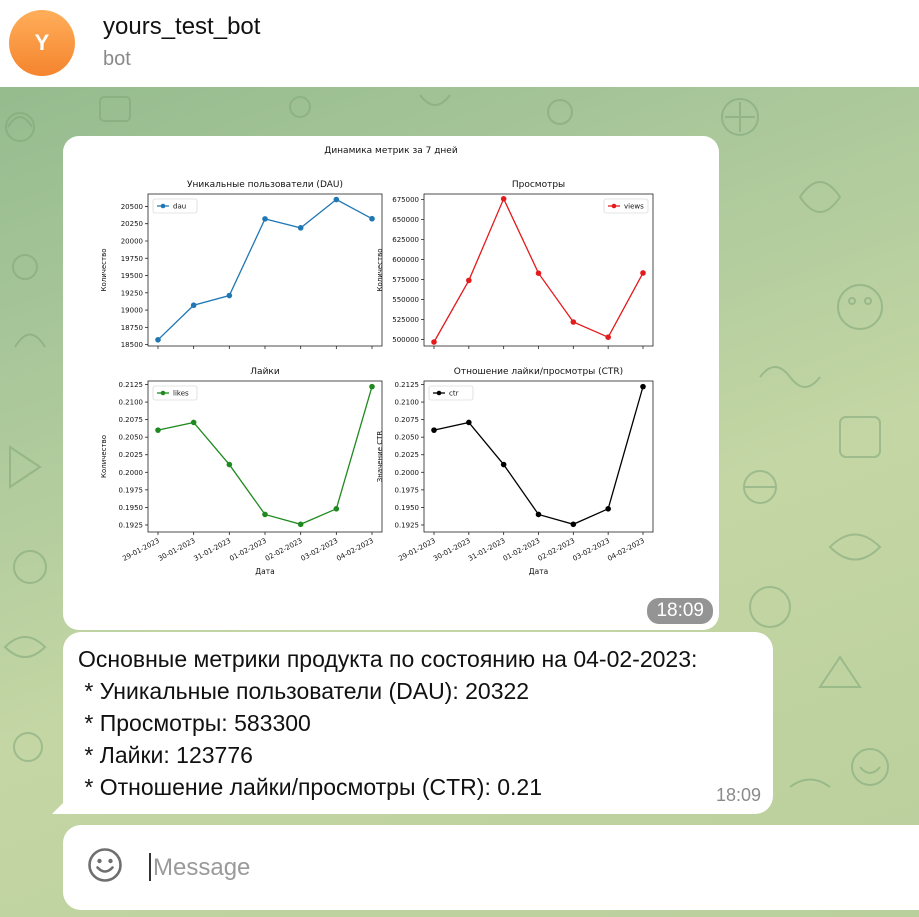  I want to click on y-tick-label: 675000, so click(405, 200).